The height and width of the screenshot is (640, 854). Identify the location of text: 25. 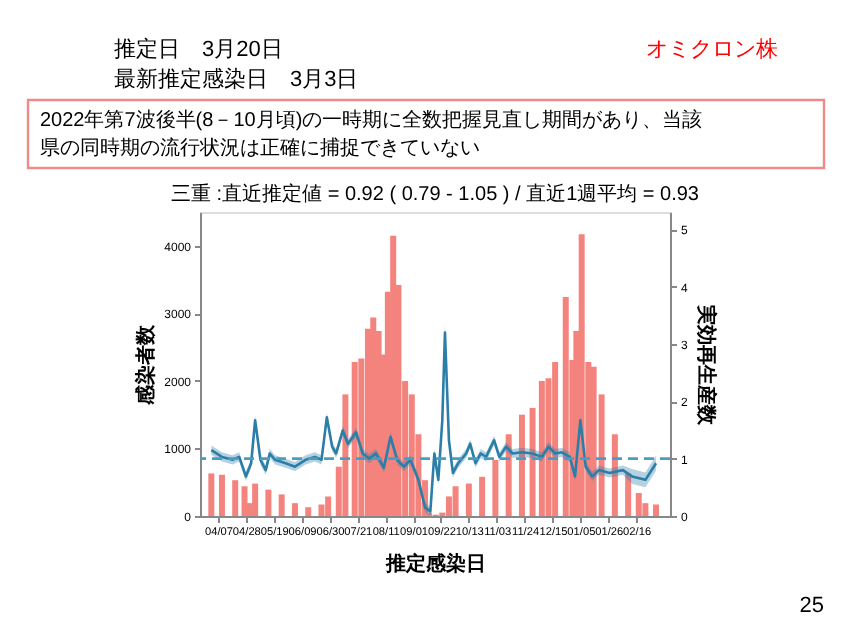
(811, 606).